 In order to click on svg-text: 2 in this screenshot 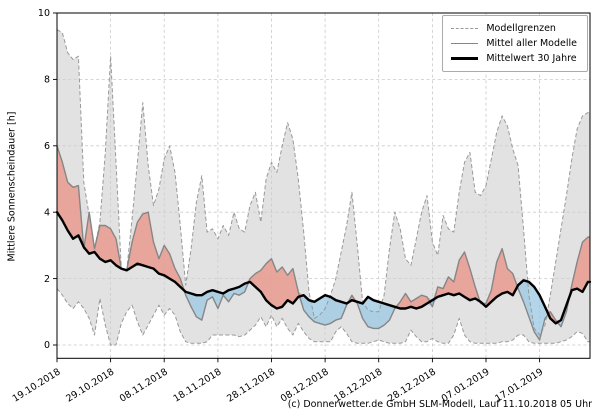, I will do `click(47, 279)`.